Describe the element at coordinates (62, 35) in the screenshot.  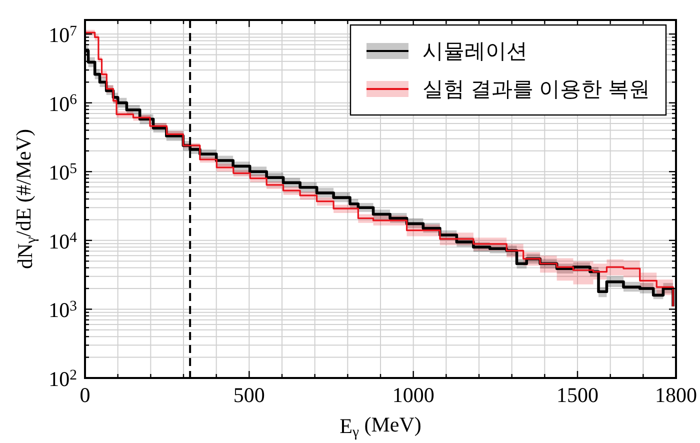
I see `y-tick-label: 10$^{7}$` at that location.